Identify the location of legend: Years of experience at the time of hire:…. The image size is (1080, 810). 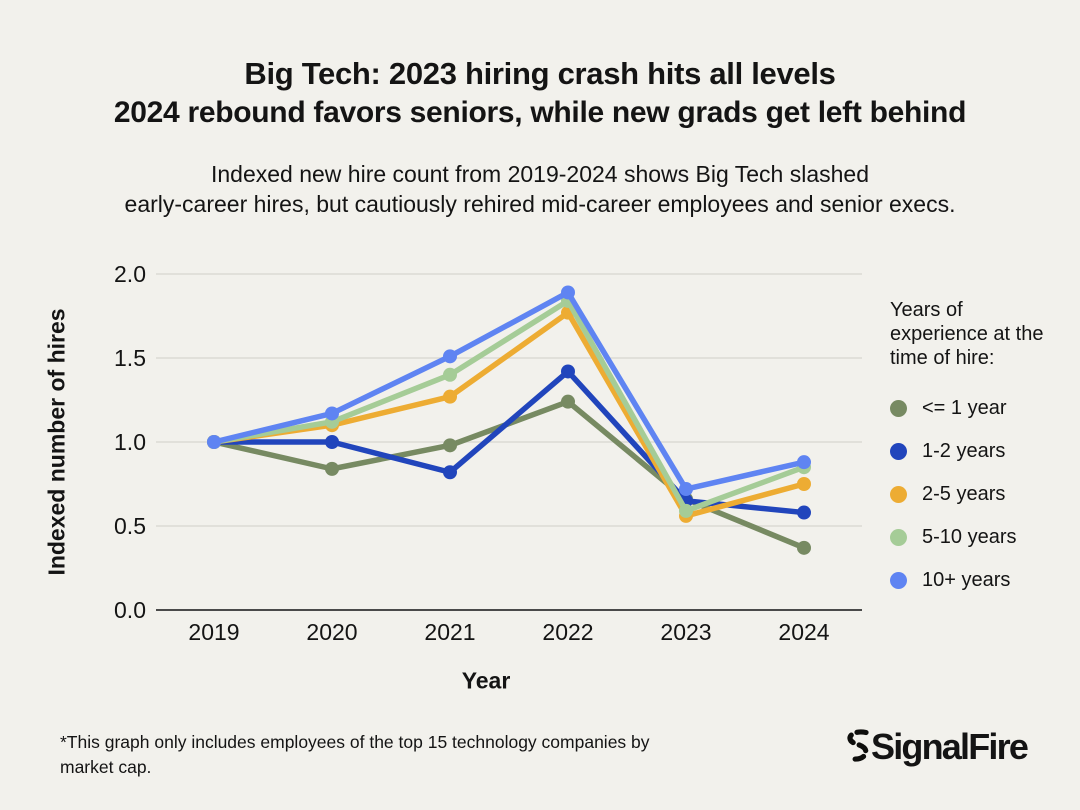
(975, 450).